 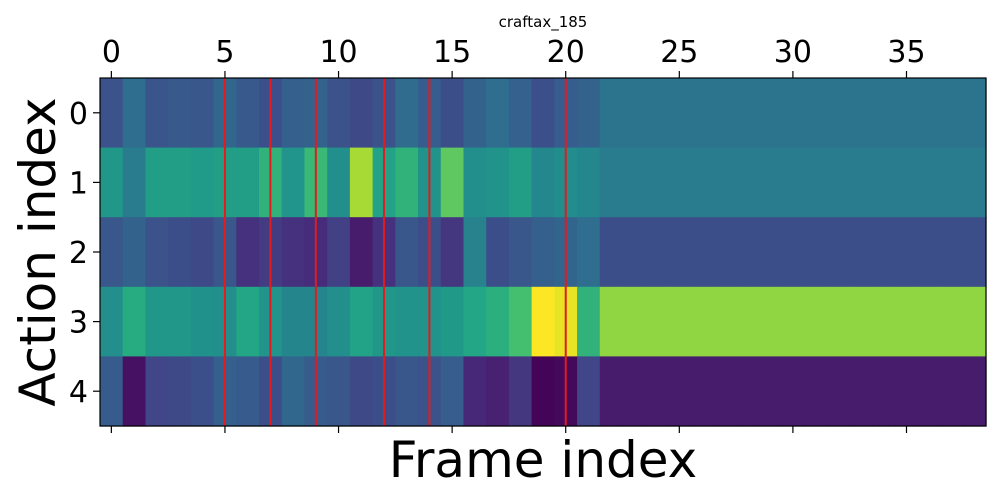 What do you see at coordinates (224, 52) in the screenshot?
I see `x-tick-label: 5` at bounding box center [224, 52].